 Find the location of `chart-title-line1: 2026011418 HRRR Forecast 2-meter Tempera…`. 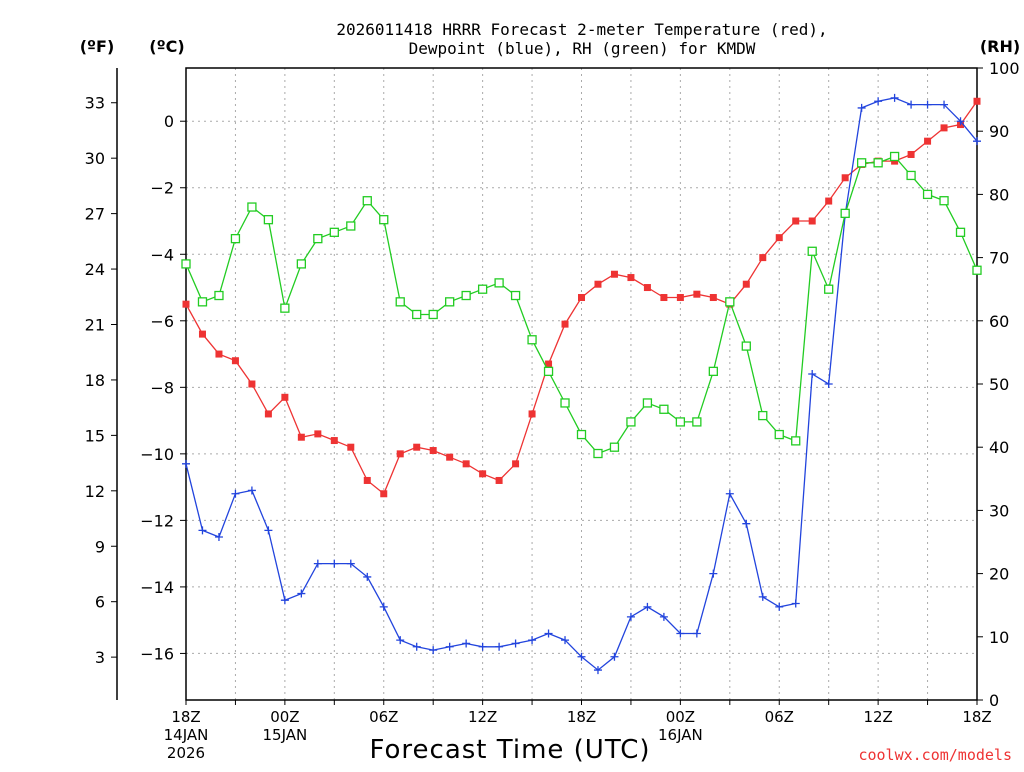

chart-title-line1: 2026011418 HRRR Forecast 2-meter Tempera… is located at coordinates (581, 29).